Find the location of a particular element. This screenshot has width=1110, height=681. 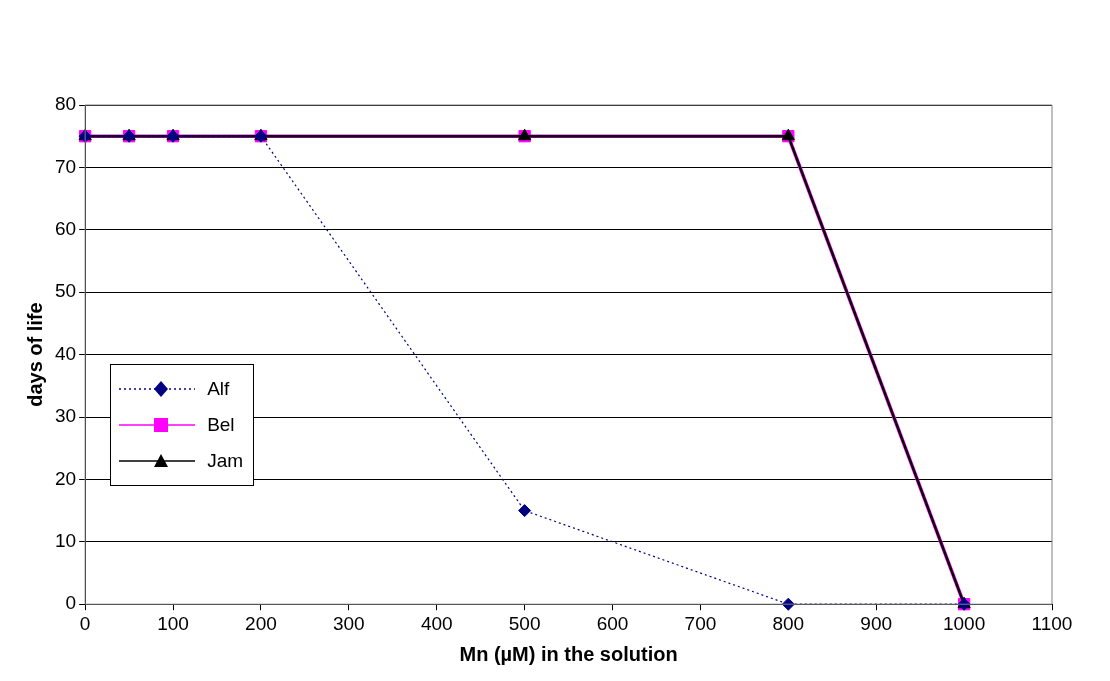

y-tick-label: 10 is located at coordinates (65, 541).